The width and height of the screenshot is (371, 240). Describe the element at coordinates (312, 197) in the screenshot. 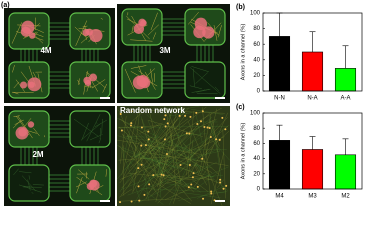

I see `x-tick-label: M3` at that location.